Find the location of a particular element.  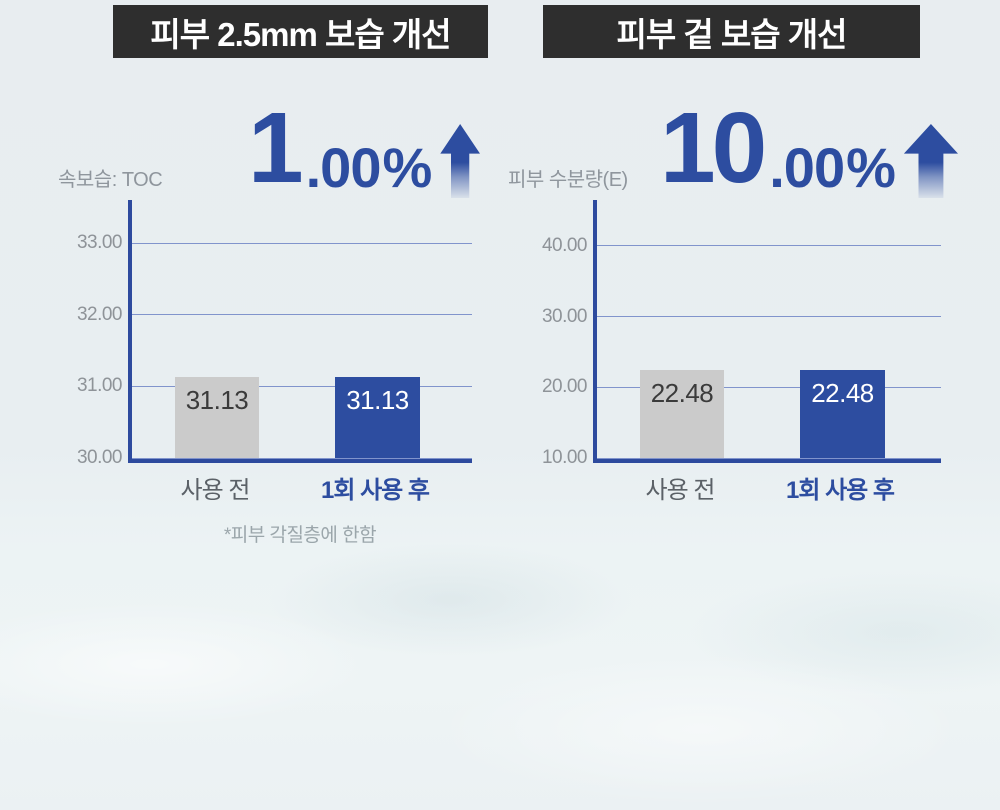

bar-after-one-use: 22.48 is located at coordinates (842, 413).